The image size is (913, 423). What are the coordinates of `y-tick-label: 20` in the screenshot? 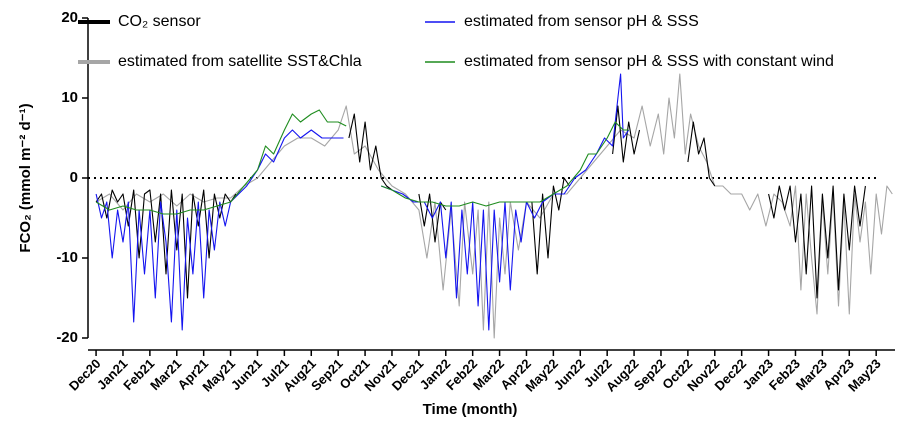 It's located at (69, 17).